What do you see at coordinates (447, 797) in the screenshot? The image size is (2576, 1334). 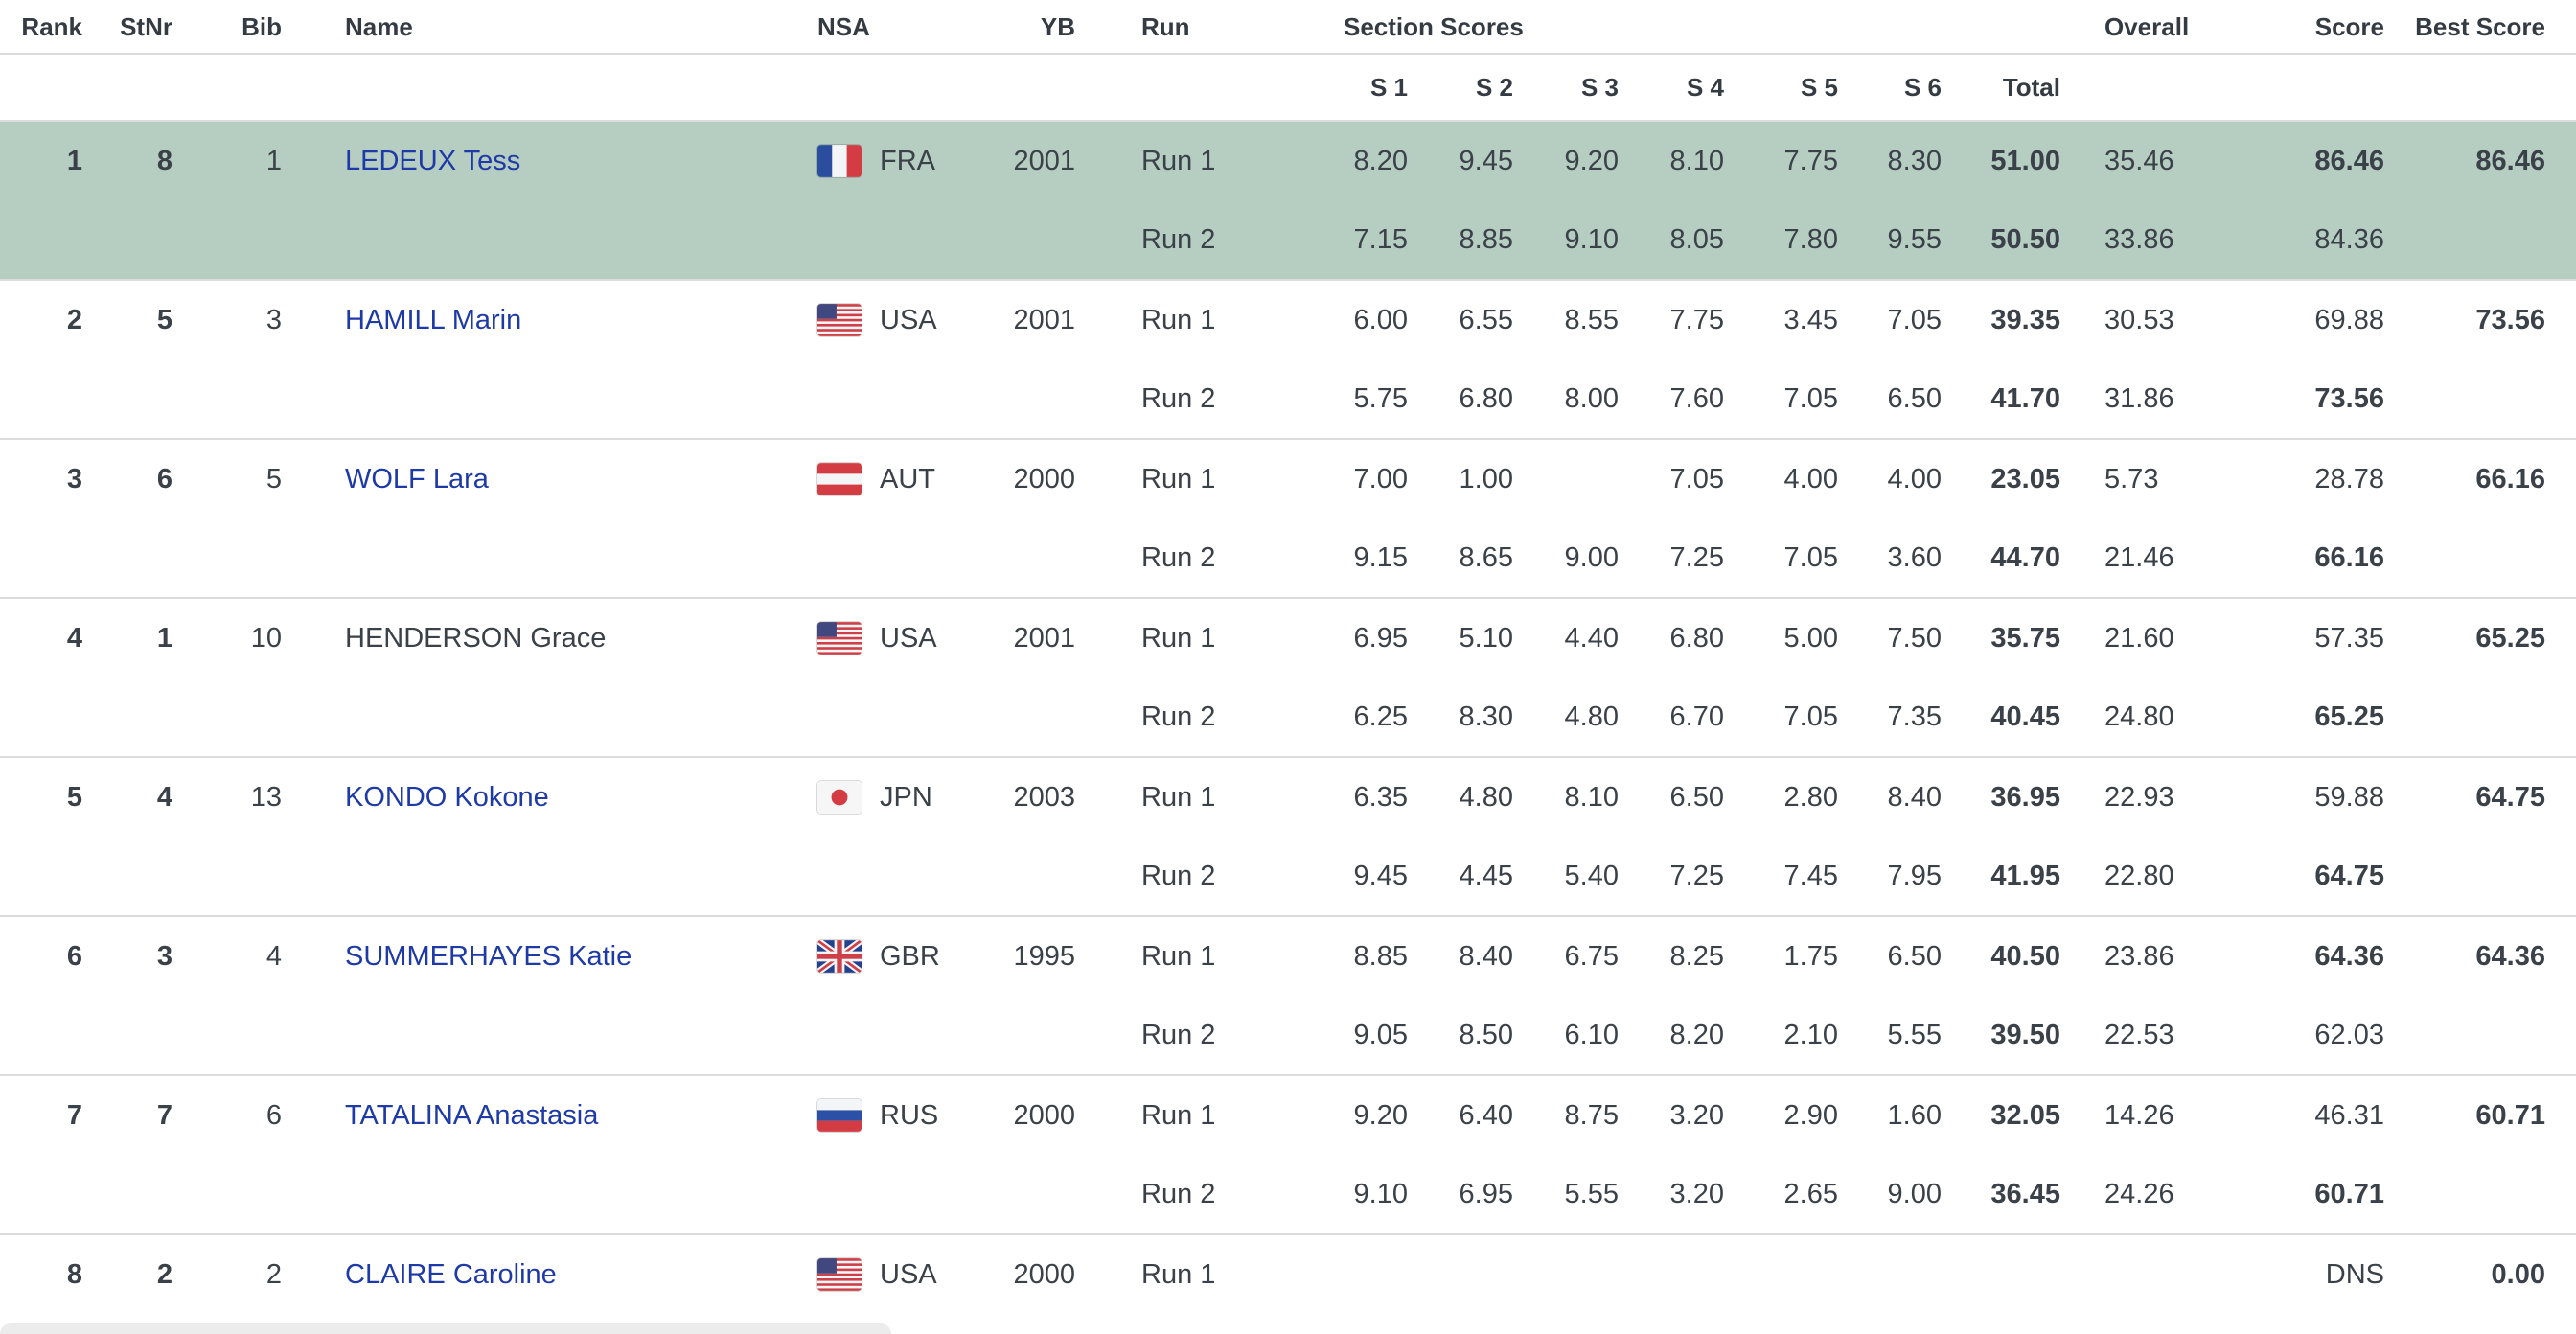 I see `athlete-name-link: KONDO Kokone` at bounding box center [447, 797].